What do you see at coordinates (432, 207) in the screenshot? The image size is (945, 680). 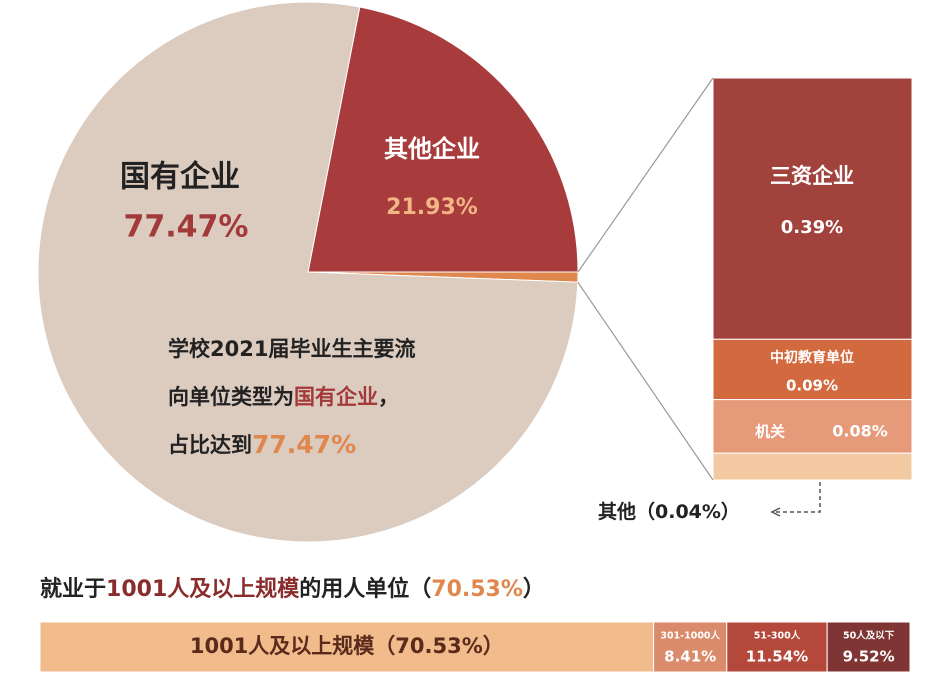 I see `pie-value-label: 21.93%` at bounding box center [432, 207].